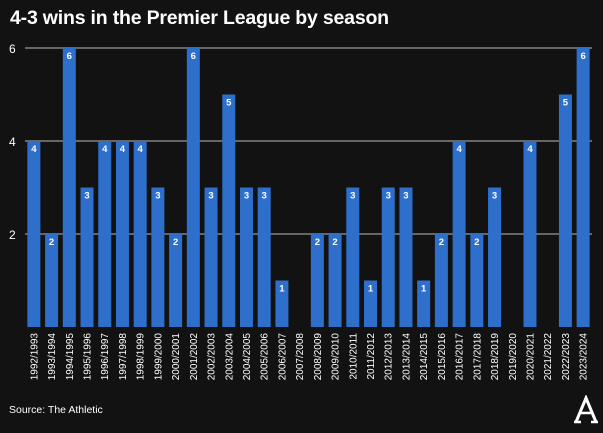  What do you see at coordinates (406, 357) in the screenshot?
I see `x-tick-label: 2013/2014` at bounding box center [406, 357].